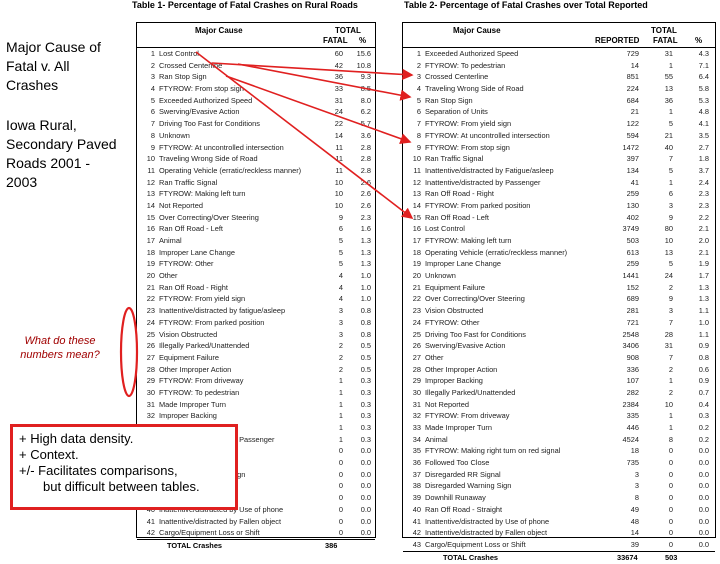 Image resolution: width=720 pixels, height=564 pixels. Describe the element at coordinates (340, 276) in the screenshot. I see `table1-fatal: 4` at that location.